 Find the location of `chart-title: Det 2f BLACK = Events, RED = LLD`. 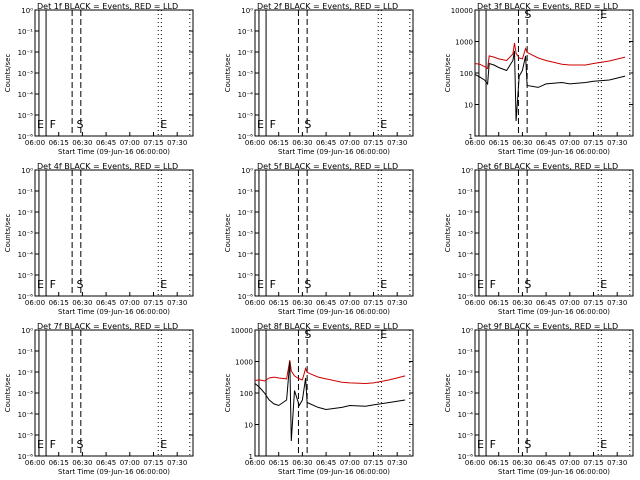

chart-title: Det 2f BLACK = Events, RED = LLD is located at coordinates (327, 6).